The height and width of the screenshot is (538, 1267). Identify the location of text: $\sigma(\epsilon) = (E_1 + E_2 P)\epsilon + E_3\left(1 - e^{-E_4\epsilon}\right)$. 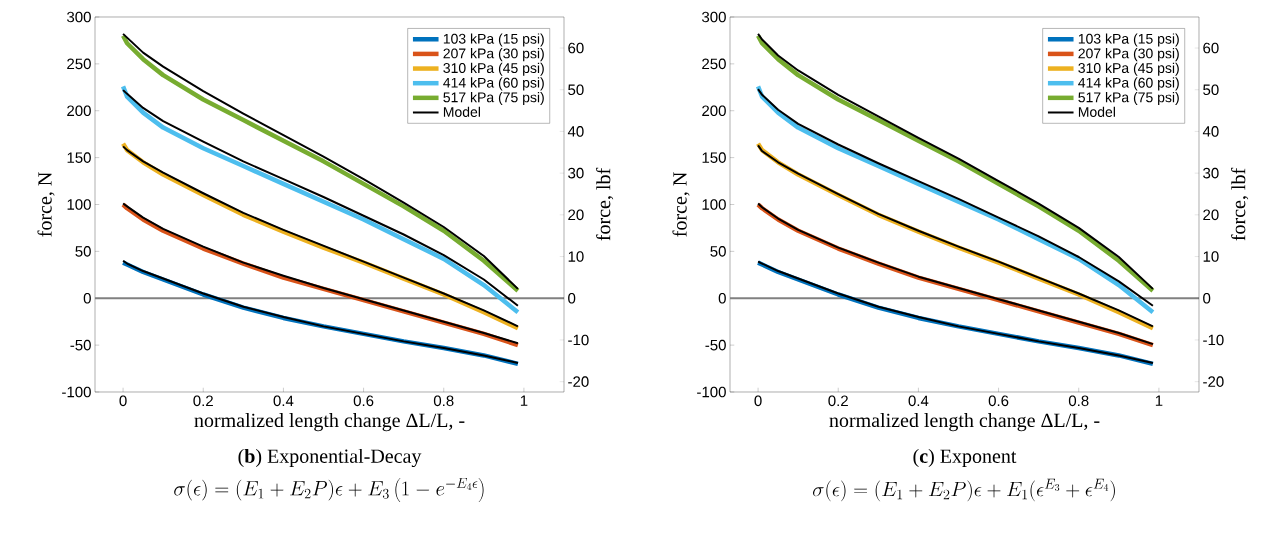
(329, 490).